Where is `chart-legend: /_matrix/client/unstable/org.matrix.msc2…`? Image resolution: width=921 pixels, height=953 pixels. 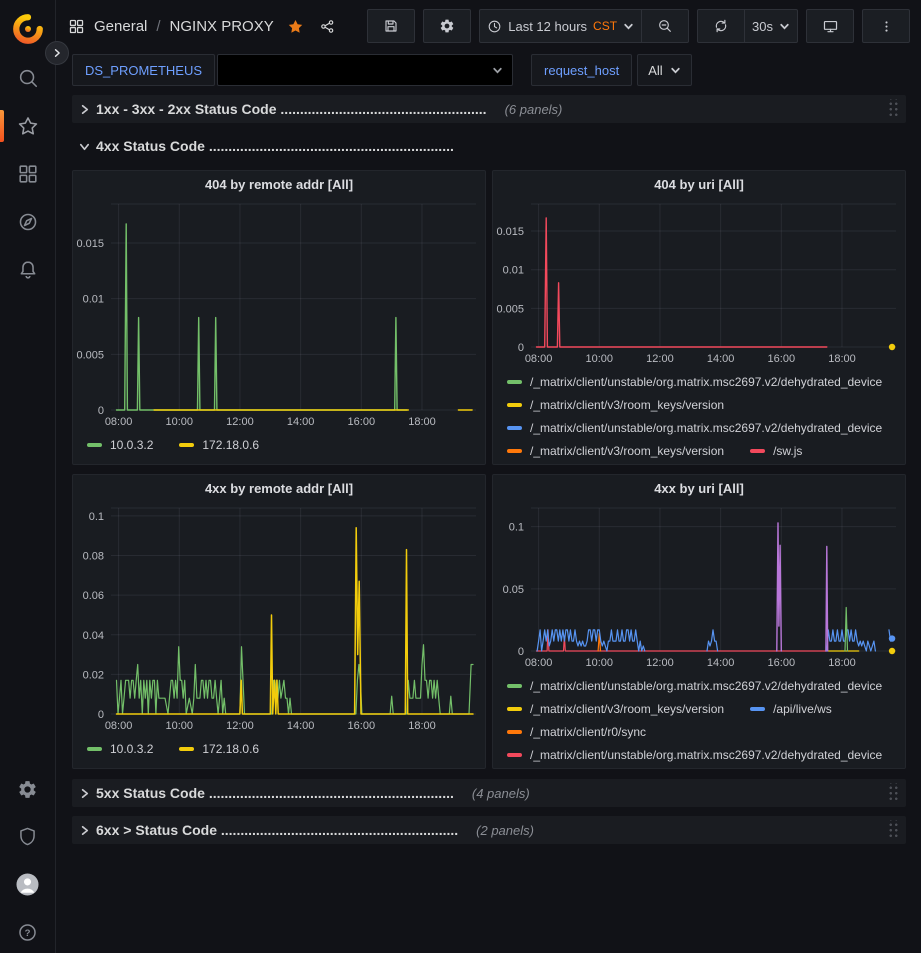 chart-legend: /_matrix/client/unstable/org.matrix.msc2… is located at coordinates (699, 719).